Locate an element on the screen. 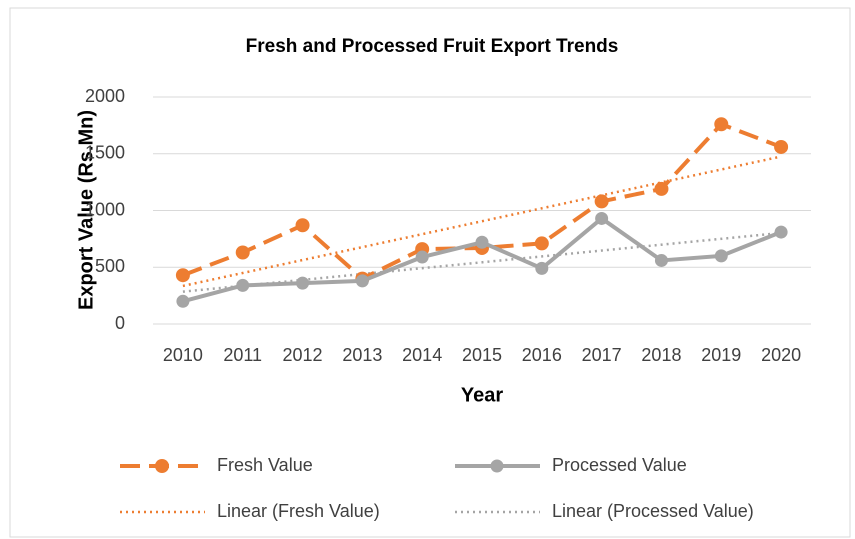  x-tick-label: 2020 is located at coordinates (781, 355).